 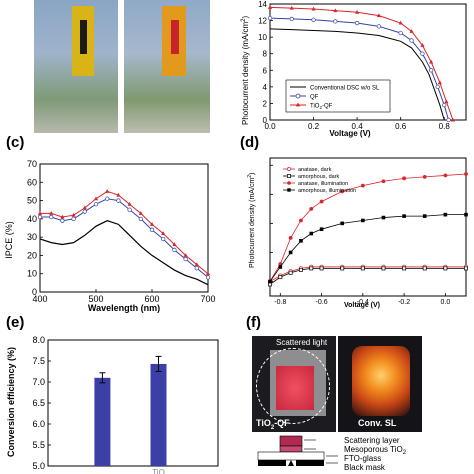 What do you see at coordinates (372, 440) in the screenshot?
I see `layer-label-scattering: Scattering layer` at bounding box center [372, 440].